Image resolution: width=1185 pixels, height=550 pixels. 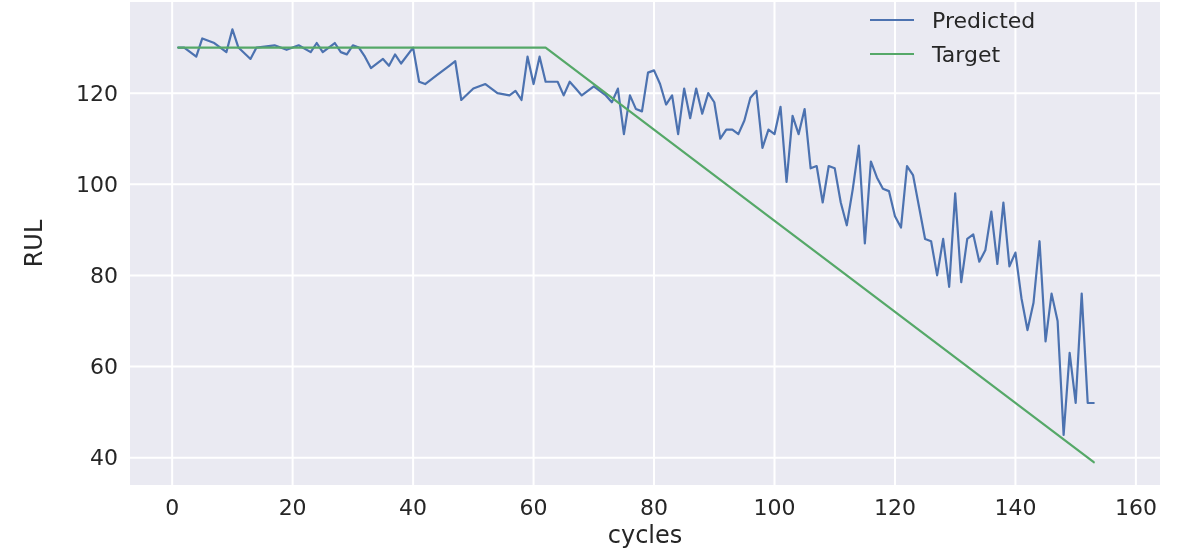 I want to click on x-tick-label: 40, so click(x=413, y=507).